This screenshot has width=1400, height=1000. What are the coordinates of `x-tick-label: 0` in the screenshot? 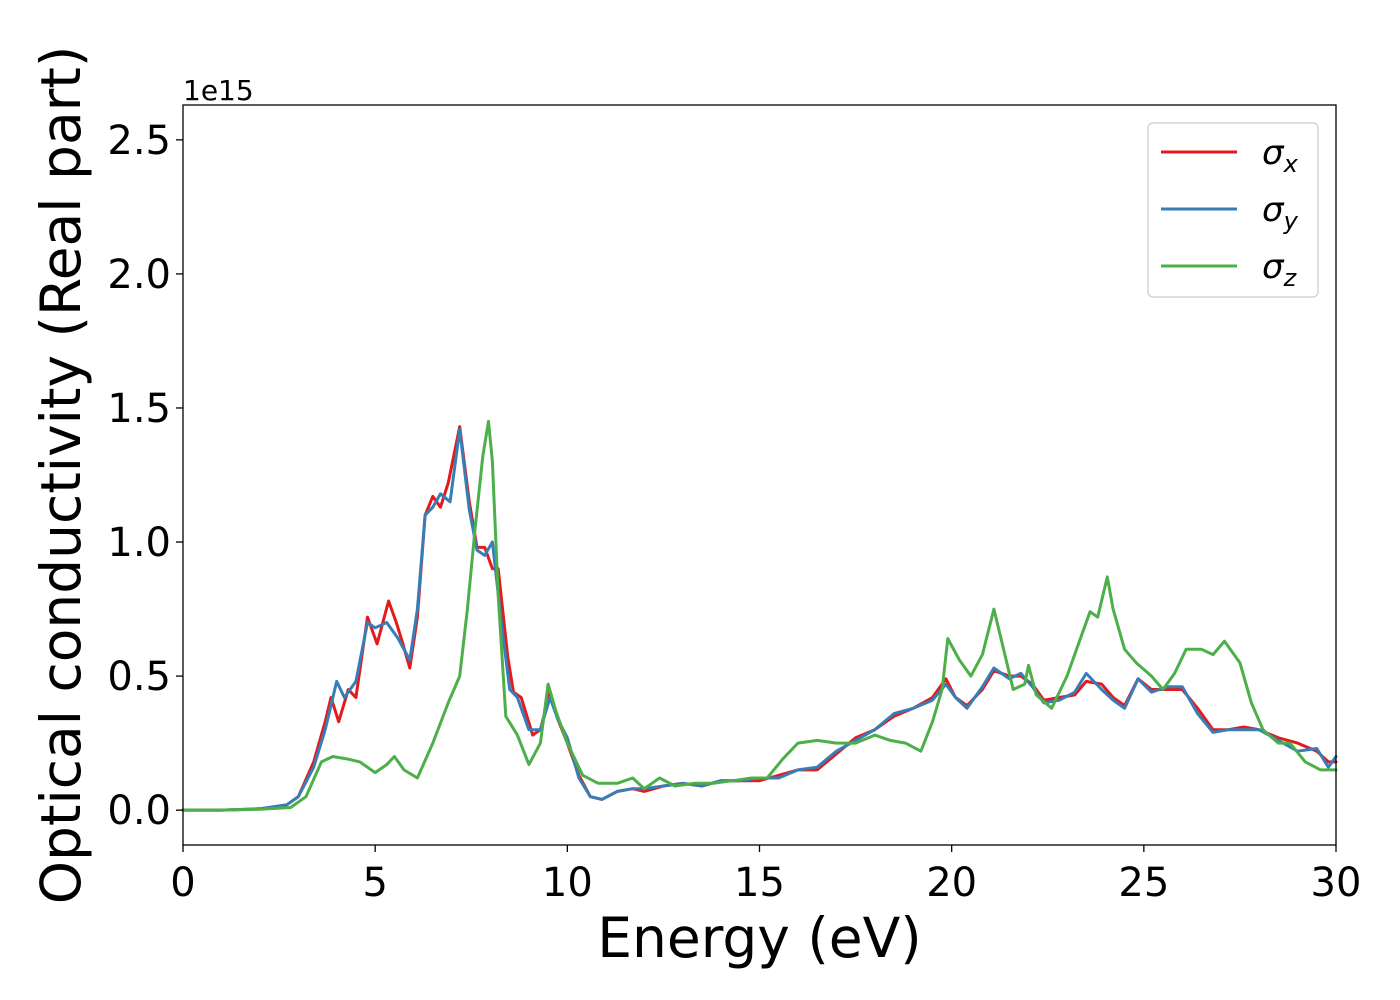 It's located at (182, 883).